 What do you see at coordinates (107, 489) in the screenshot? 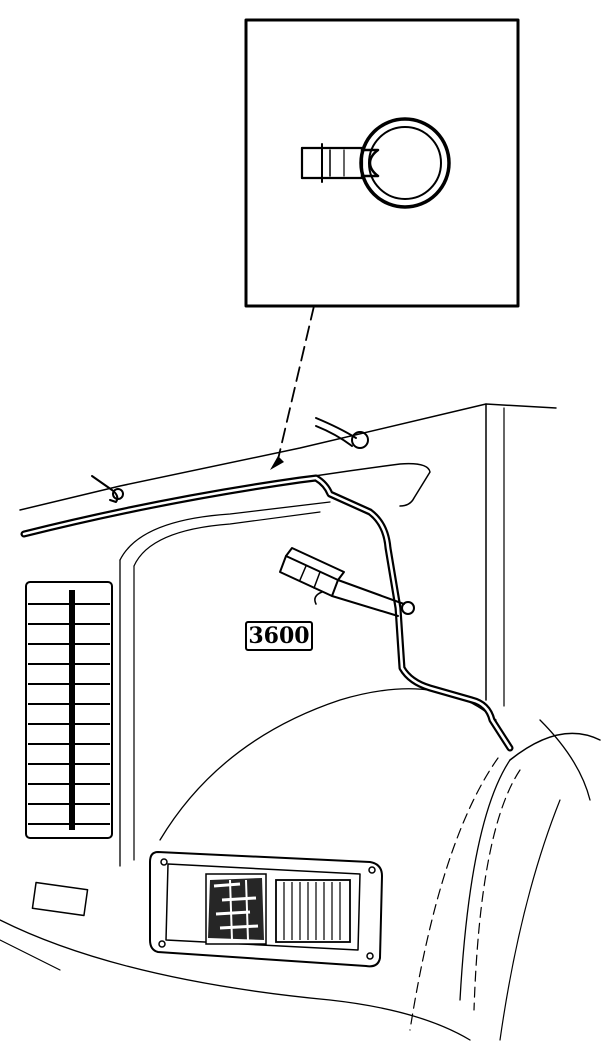
I see `hood-clip-left` at bounding box center [107, 489].